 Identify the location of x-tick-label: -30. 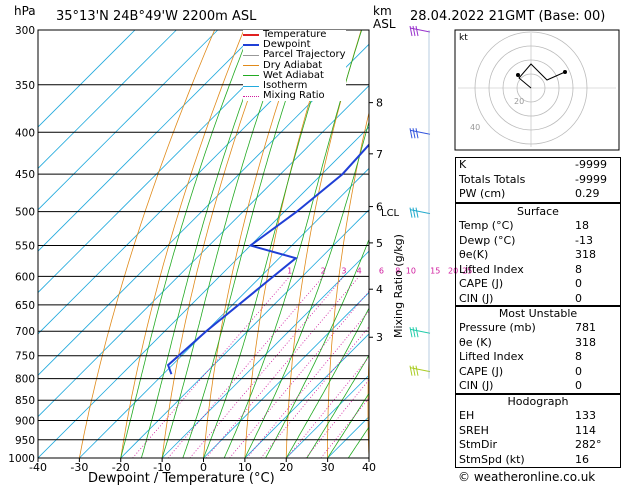
(79, 467).